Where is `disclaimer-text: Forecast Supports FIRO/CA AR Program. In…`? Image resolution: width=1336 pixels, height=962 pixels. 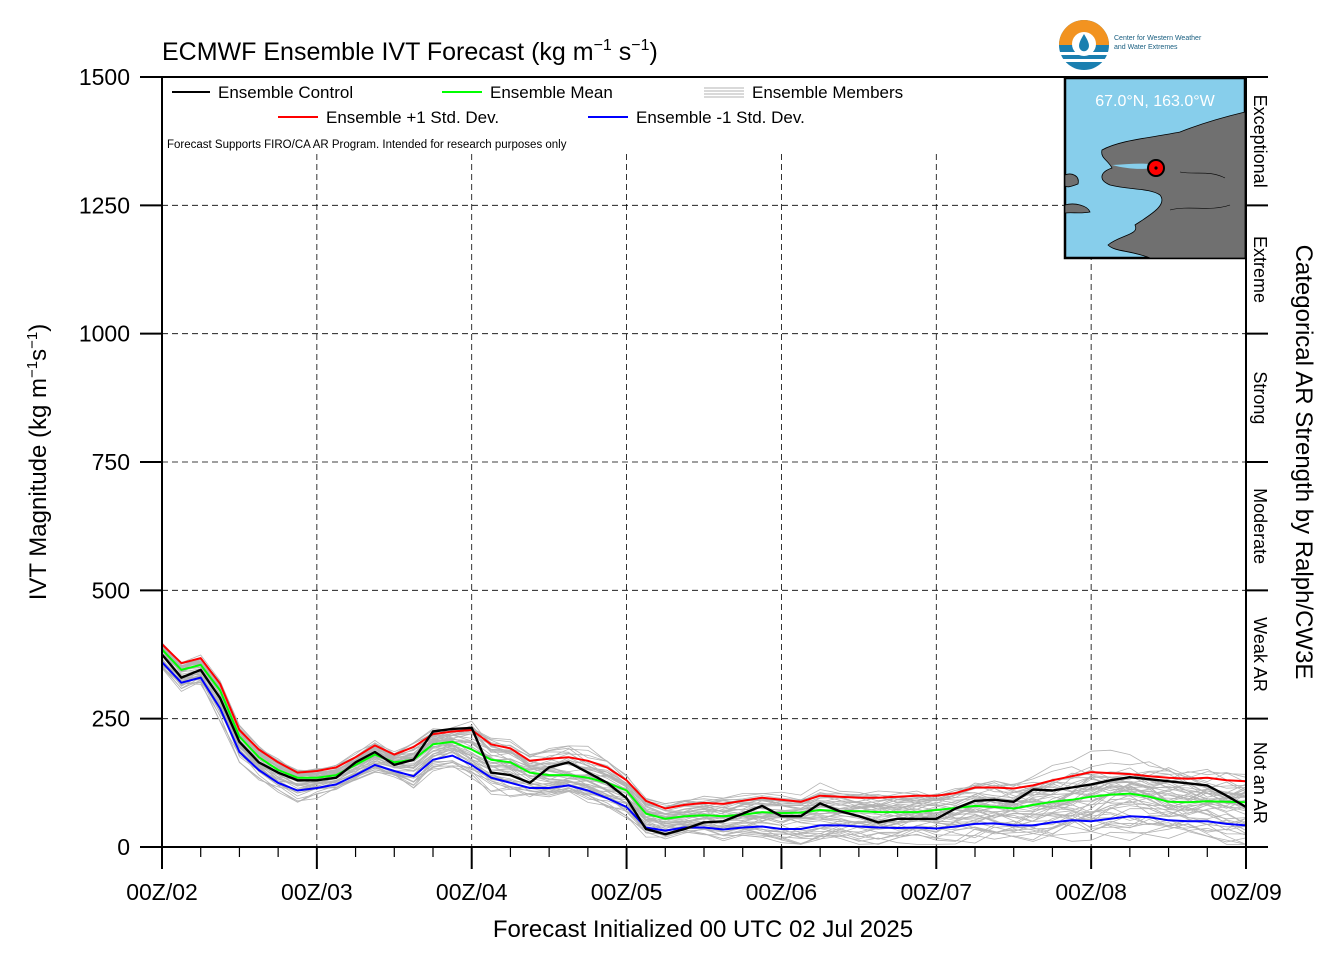
disclaimer-text: Forecast Supports FIRO/CA AR Program. In… is located at coordinates (367, 145).